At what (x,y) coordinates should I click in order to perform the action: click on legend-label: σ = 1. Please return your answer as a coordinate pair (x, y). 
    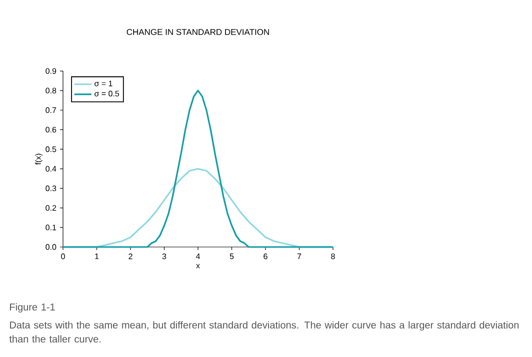
    Looking at the image, I should click on (103, 83).